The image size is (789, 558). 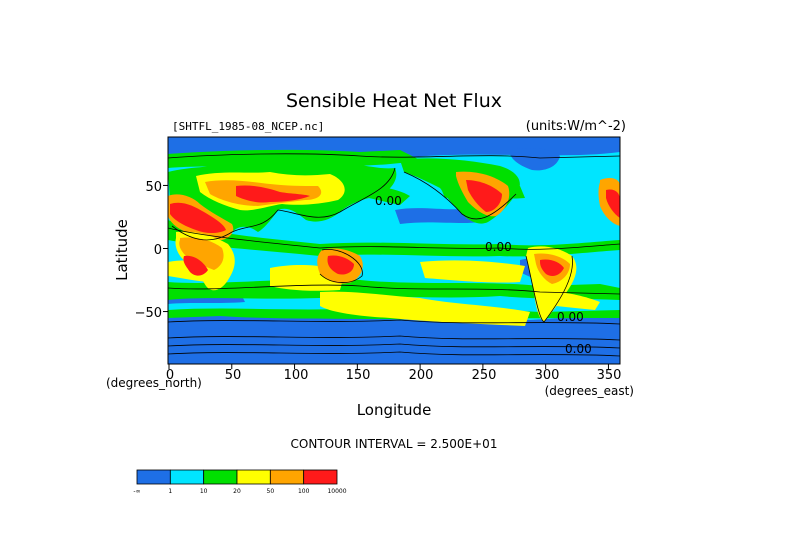 What do you see at coordinates (394, 410) in the screenshot?
I see `x-axis-title: Longitude` at bounding box center [394, 410].